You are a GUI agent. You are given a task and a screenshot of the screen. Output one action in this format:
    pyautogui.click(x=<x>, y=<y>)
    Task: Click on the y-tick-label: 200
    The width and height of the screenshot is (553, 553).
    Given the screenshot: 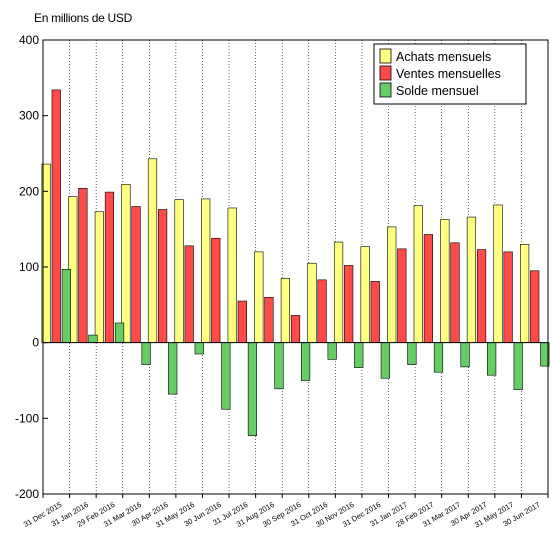 What is the action you would take?
    pyautogui.click(x=29, y=191)
    